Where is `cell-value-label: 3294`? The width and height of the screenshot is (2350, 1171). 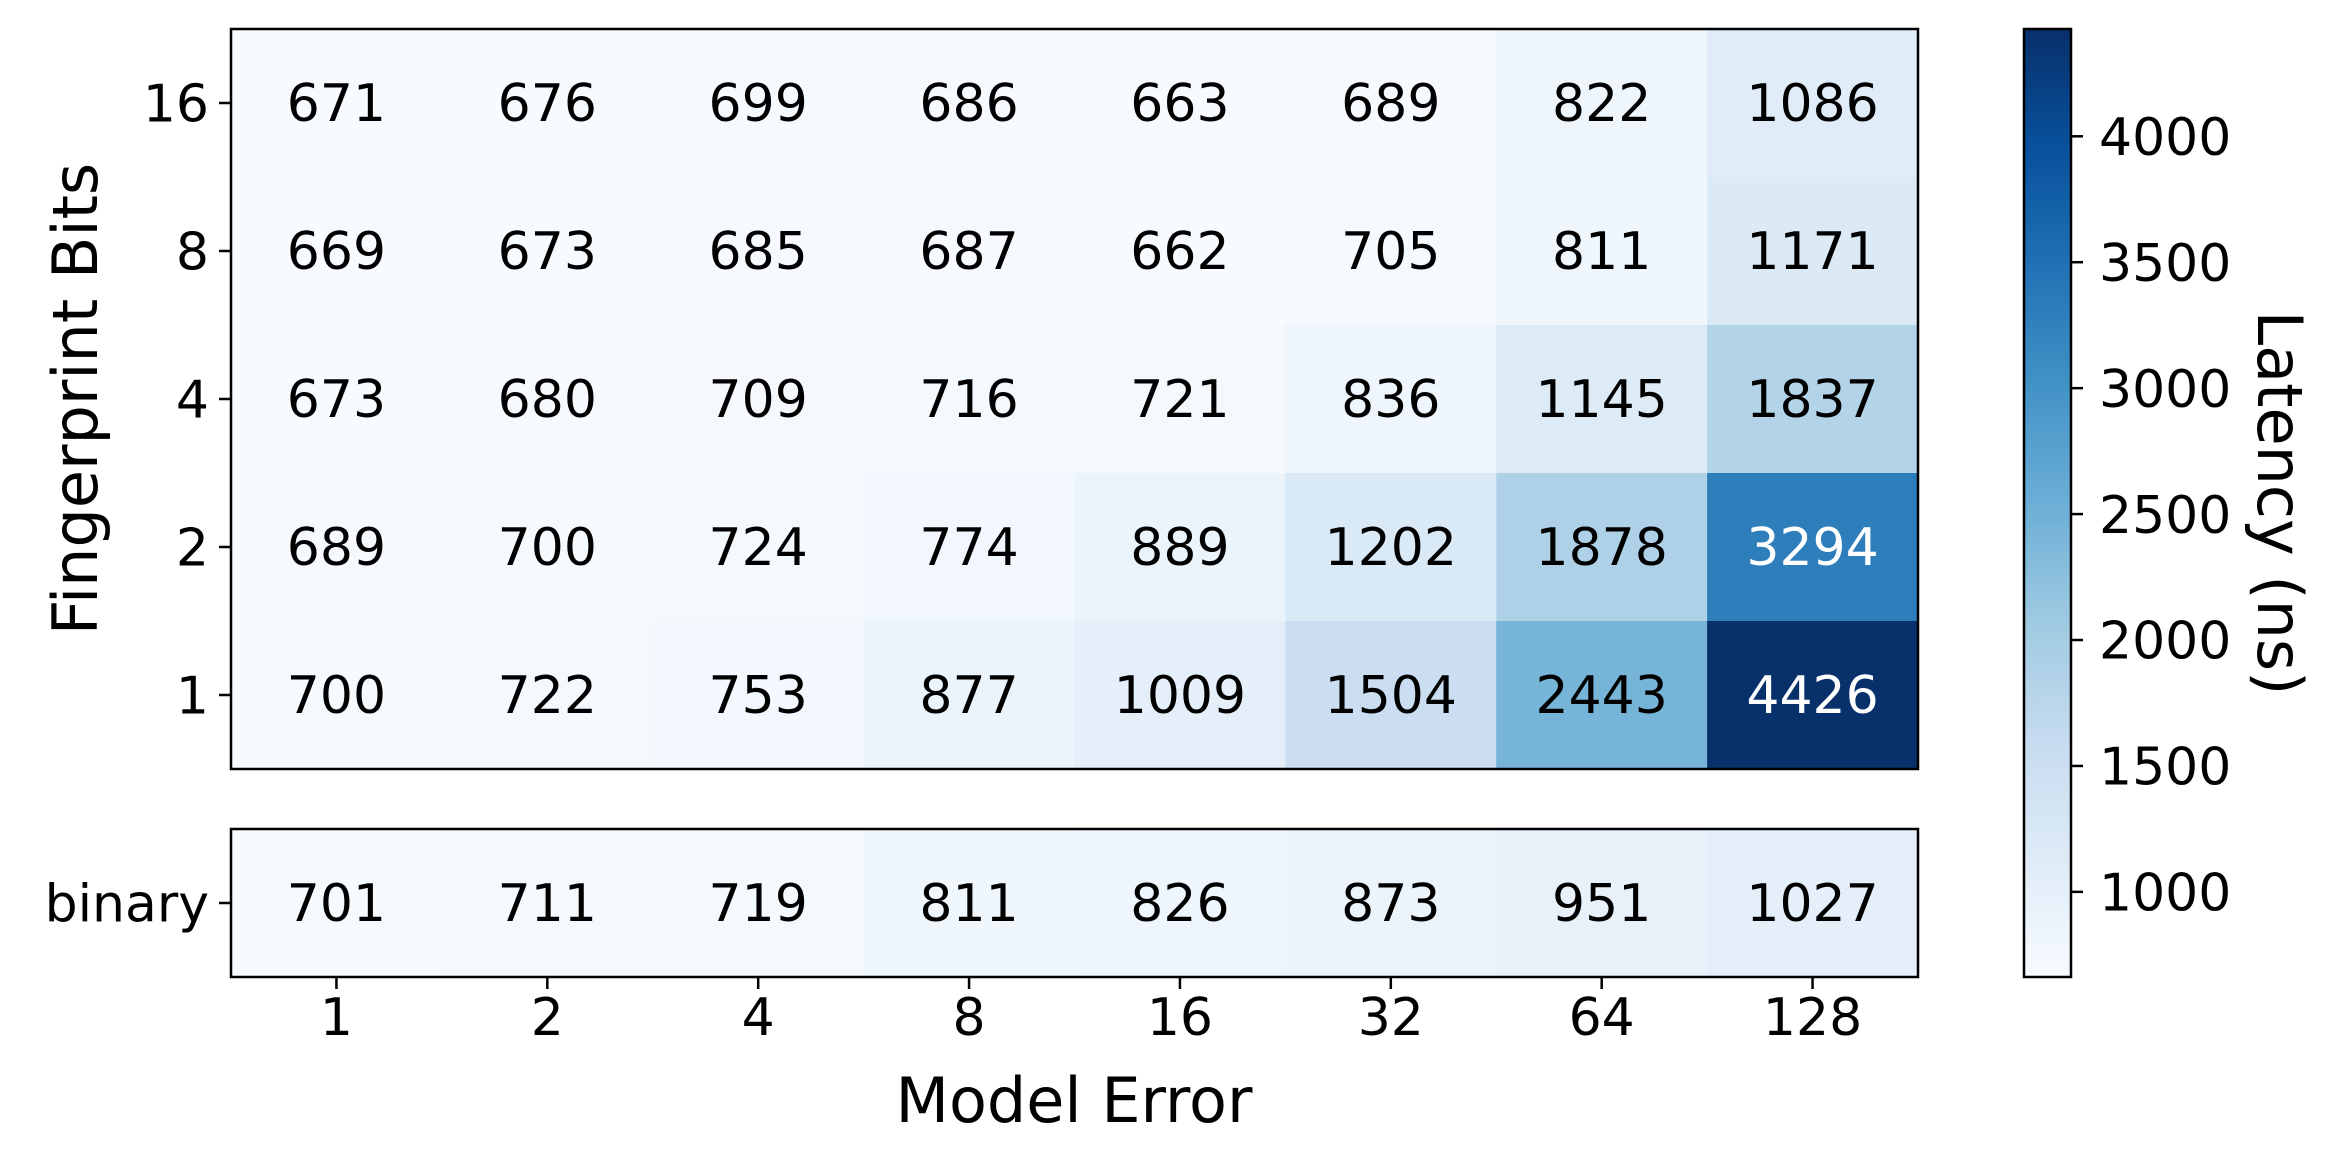
cell-value-label: 3294 is located at coordinates (1812, 548).